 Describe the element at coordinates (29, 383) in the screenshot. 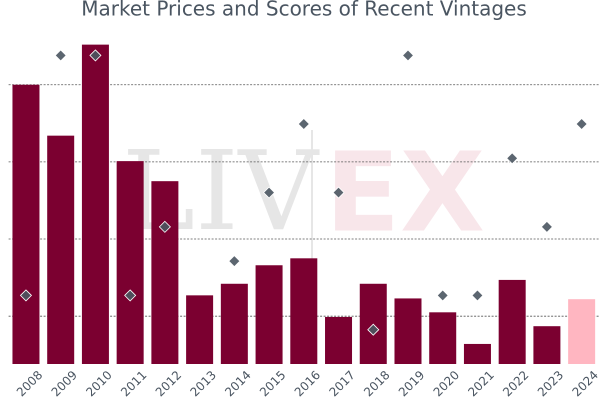

I see `x-tick-label: 2008` at that location.